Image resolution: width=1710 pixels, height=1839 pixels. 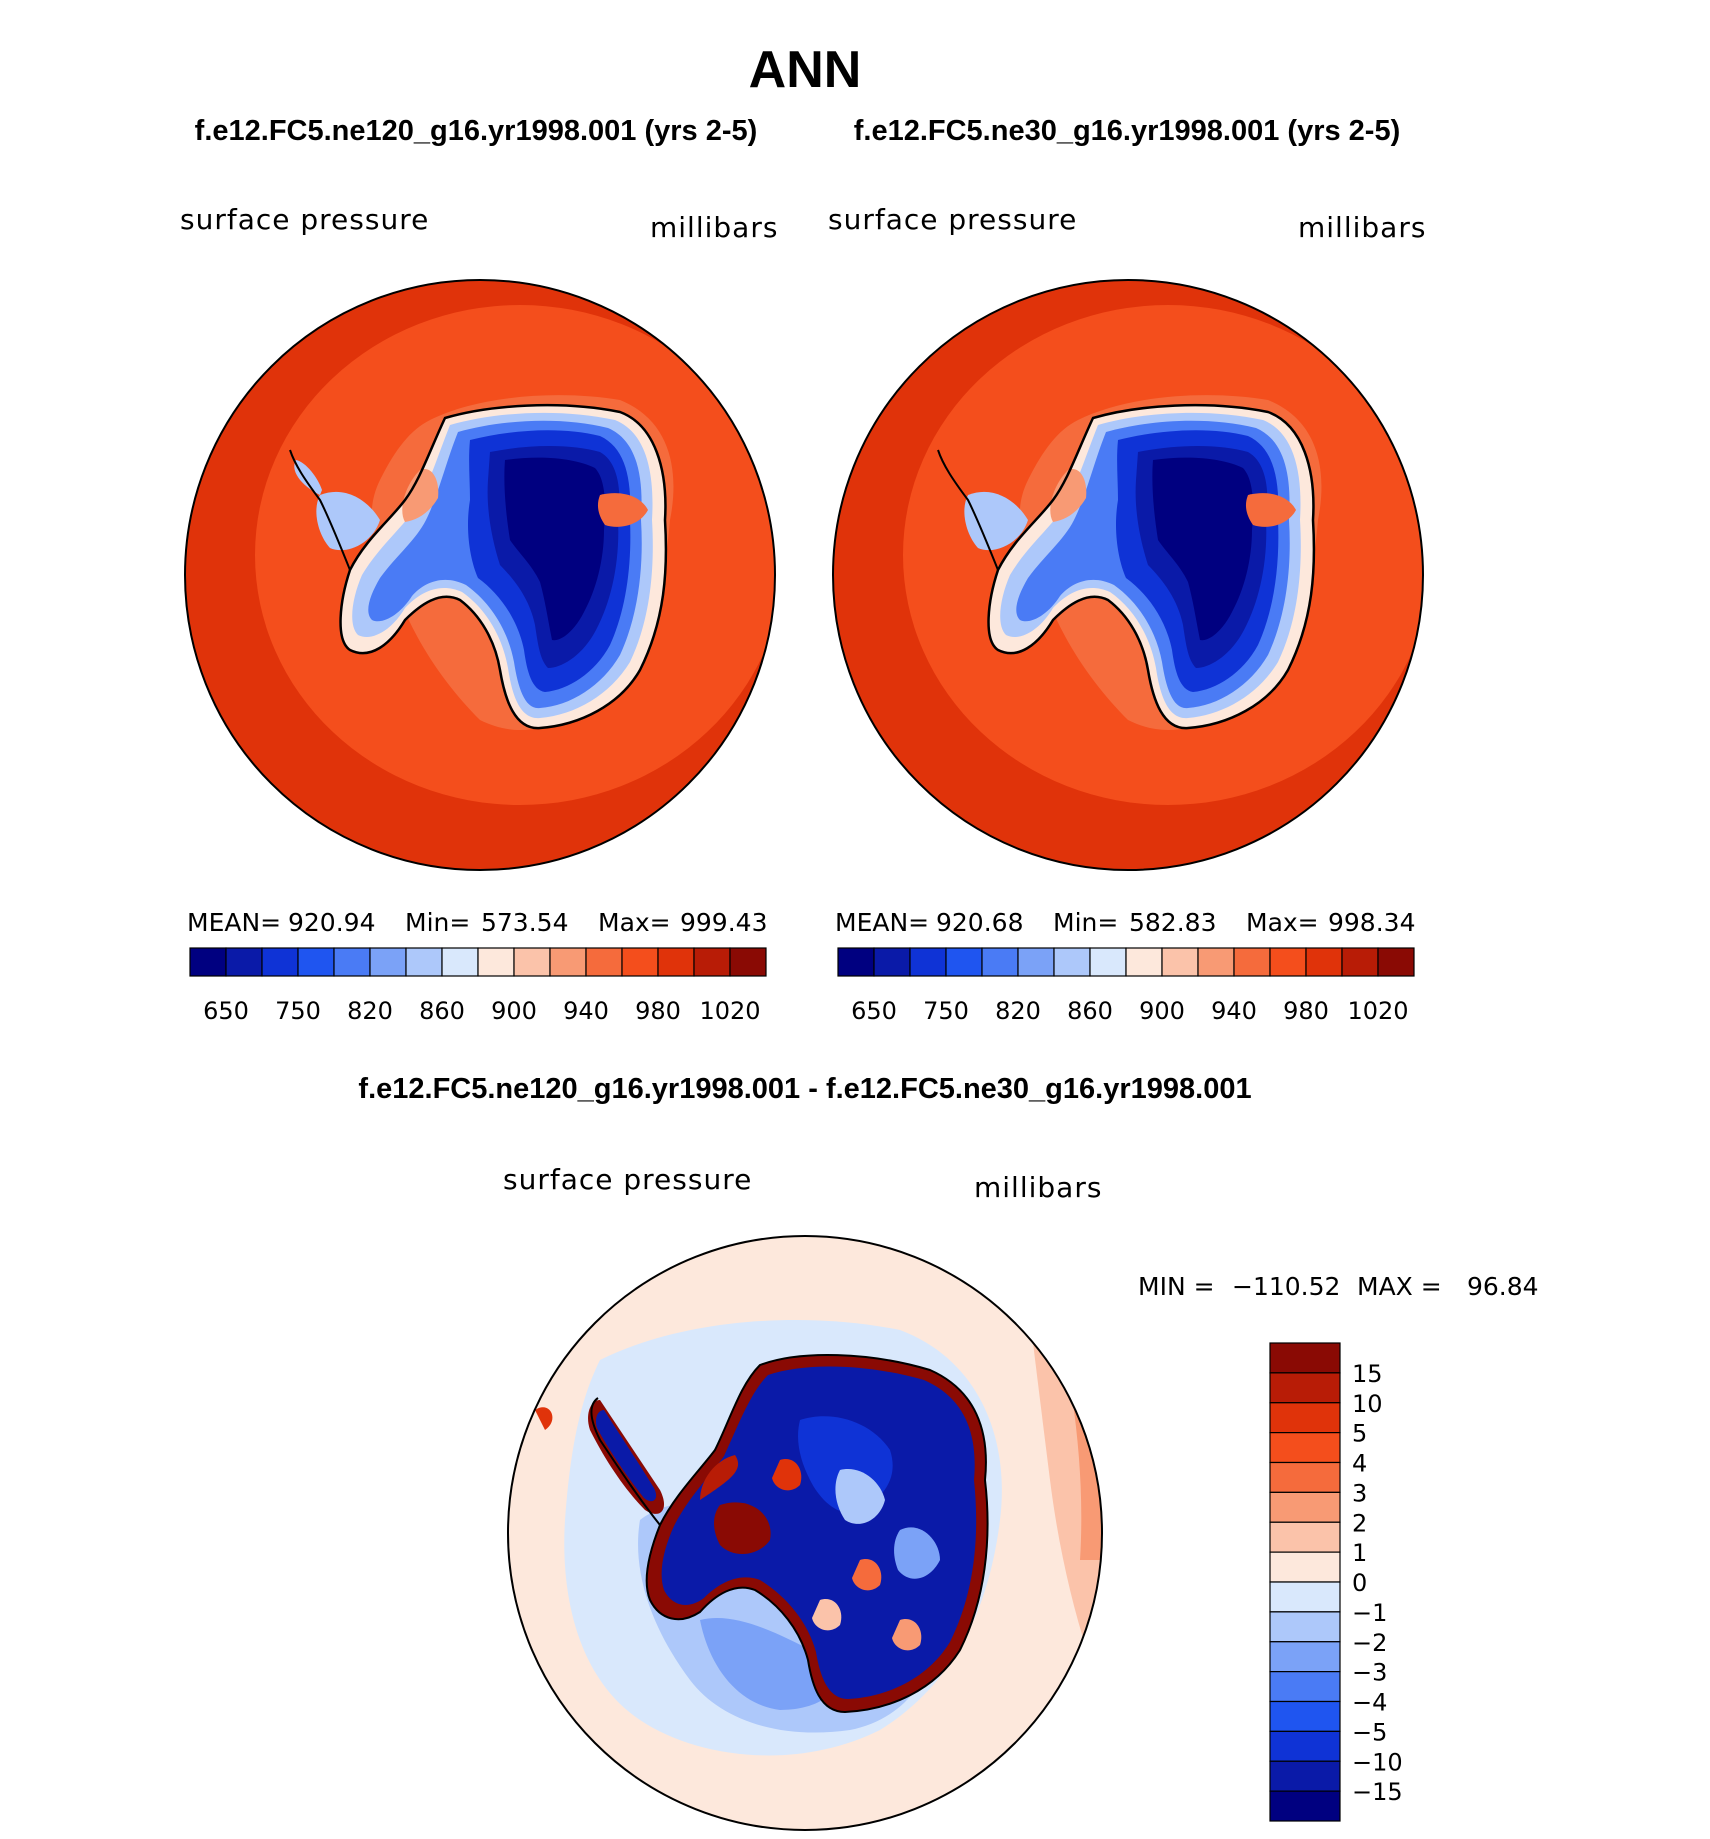 I want to click on panel-2-max-value: 998.34, so click(x=1371, y=922).